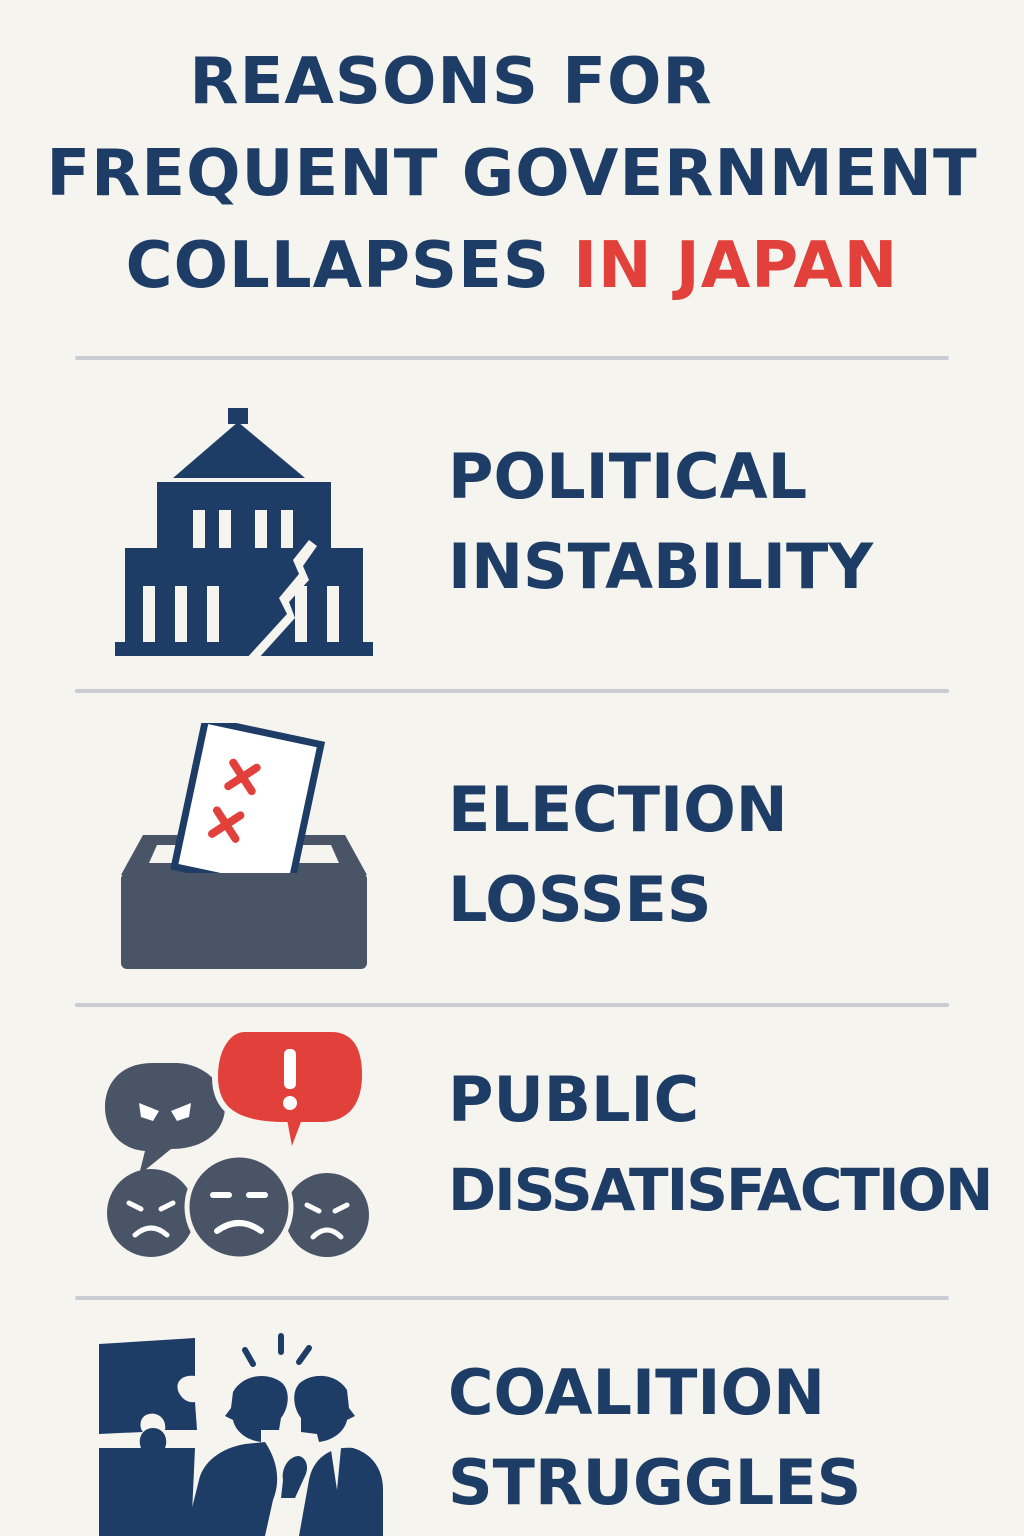 The height and width of the screenshot is (1536, 1024). Describe the element at coordinates (660, 522) in the screenshot. I see `reason-label: POLITICAL INSTABILITY` at that location.